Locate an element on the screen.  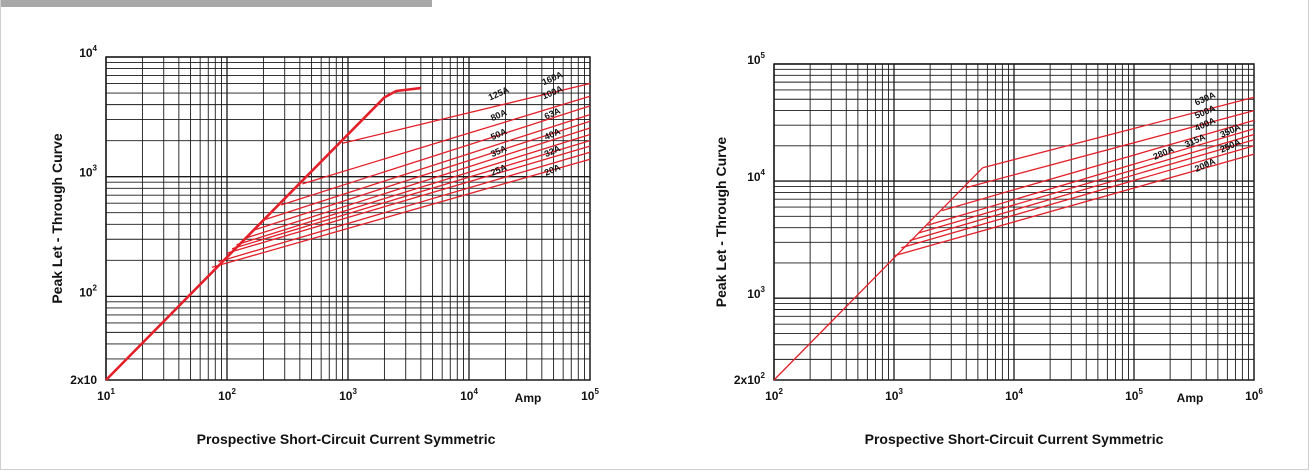
series-line-50A is located at coordinates (417, 183).